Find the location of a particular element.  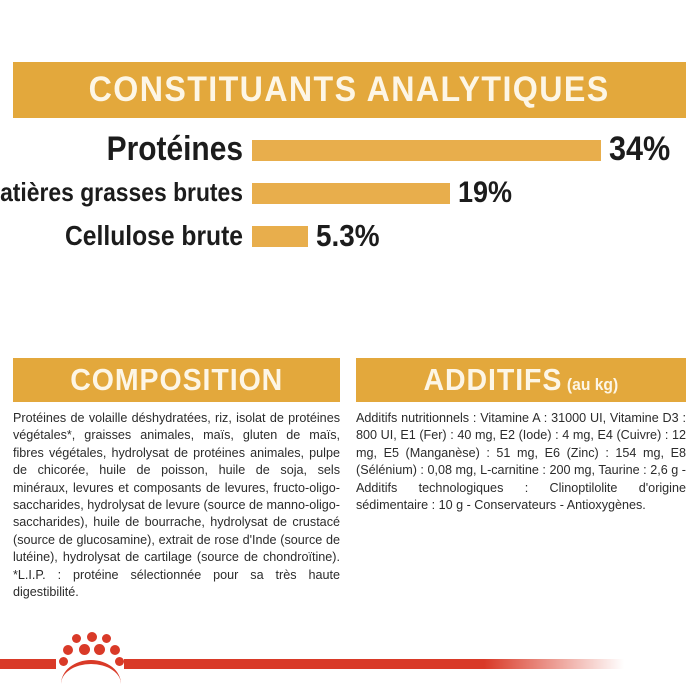

nutrient-label: Cellulose brute is located at coordinates (154, 235).